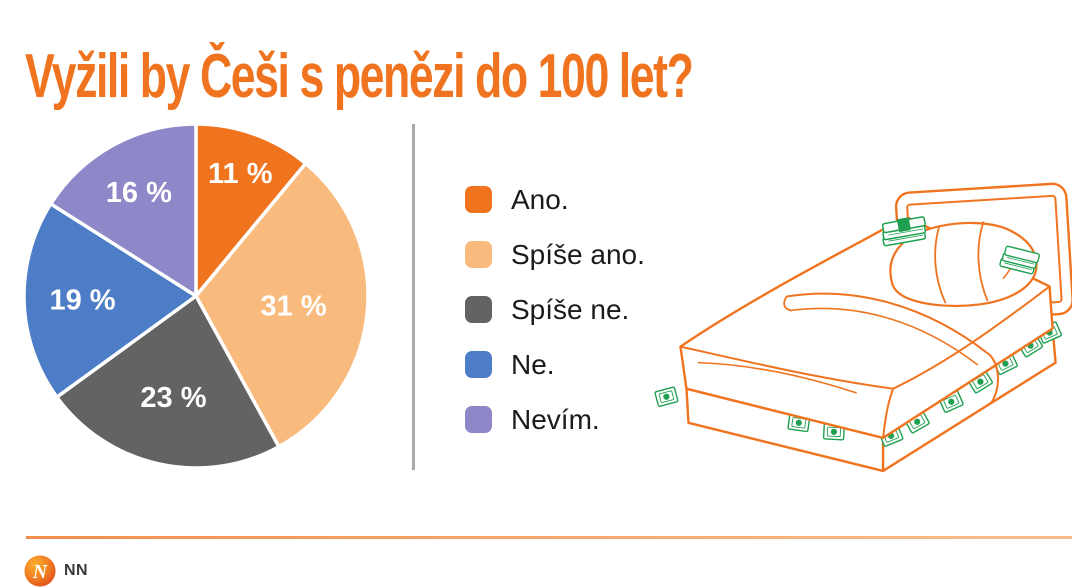  I want to click on legend-item-3: Ne., so click(555, 364).